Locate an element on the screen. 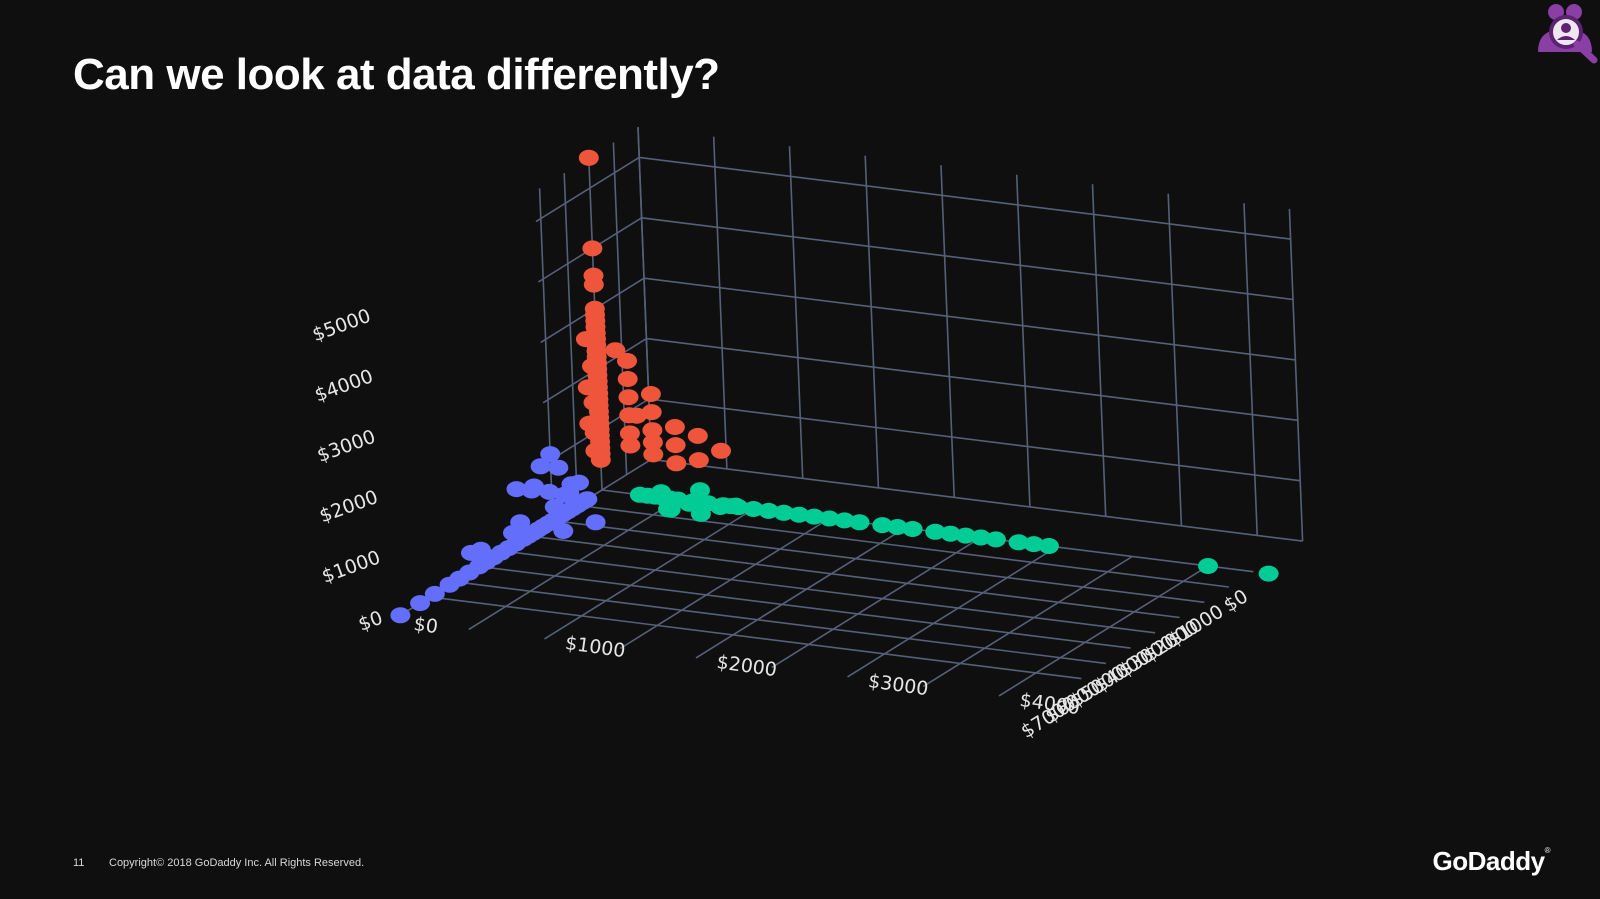  brand-trademark-mark: ® is located at coordinates (1547, 850).